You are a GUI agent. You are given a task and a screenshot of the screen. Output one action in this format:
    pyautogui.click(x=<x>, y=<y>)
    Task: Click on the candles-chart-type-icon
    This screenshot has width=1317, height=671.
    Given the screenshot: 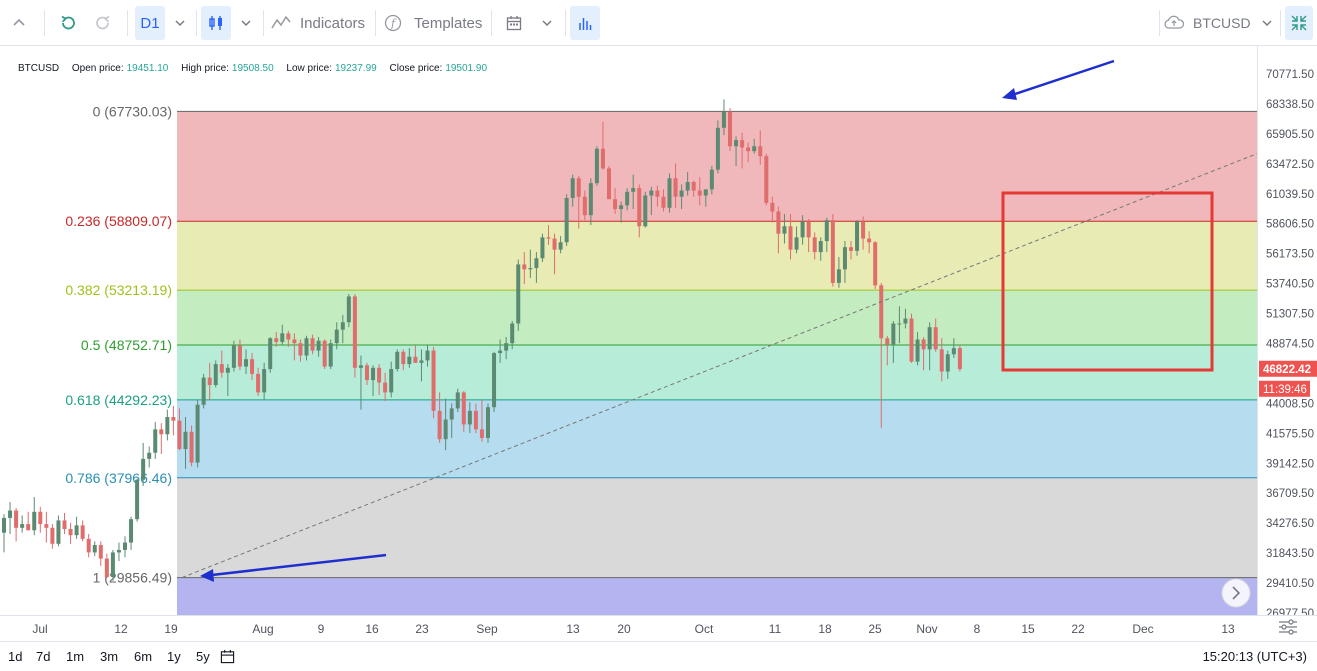 What is the action you would take?
    pyautogui.click(x=216, y=23)
    